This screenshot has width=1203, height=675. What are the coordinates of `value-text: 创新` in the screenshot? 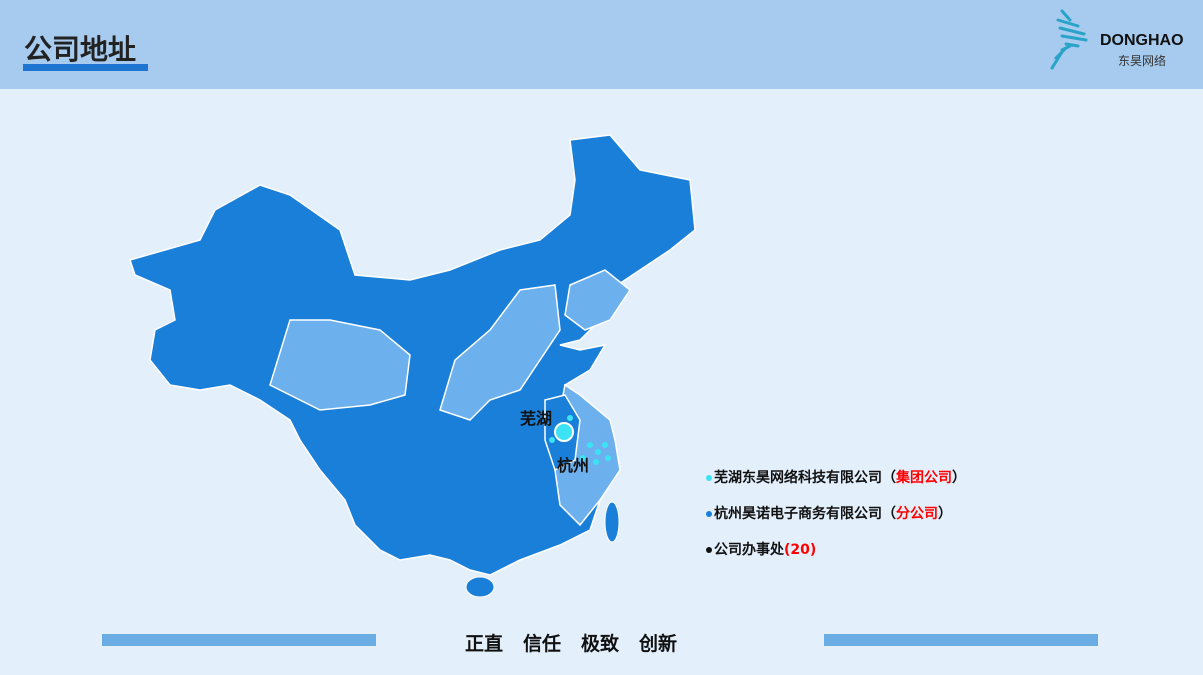 It's located at (658, 644).